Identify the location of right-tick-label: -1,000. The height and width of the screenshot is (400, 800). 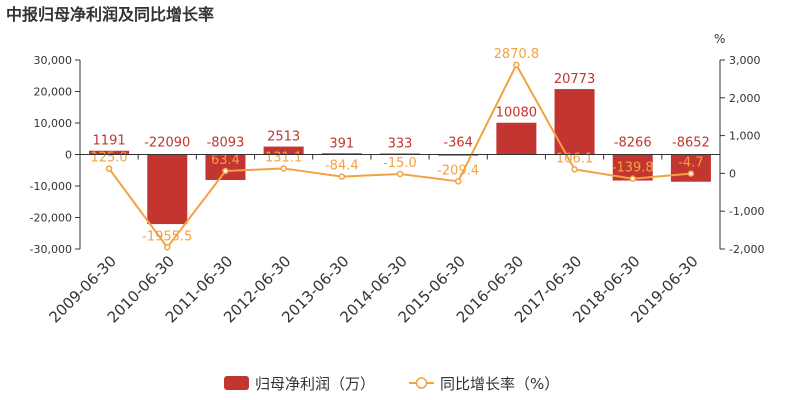
(746, 211).